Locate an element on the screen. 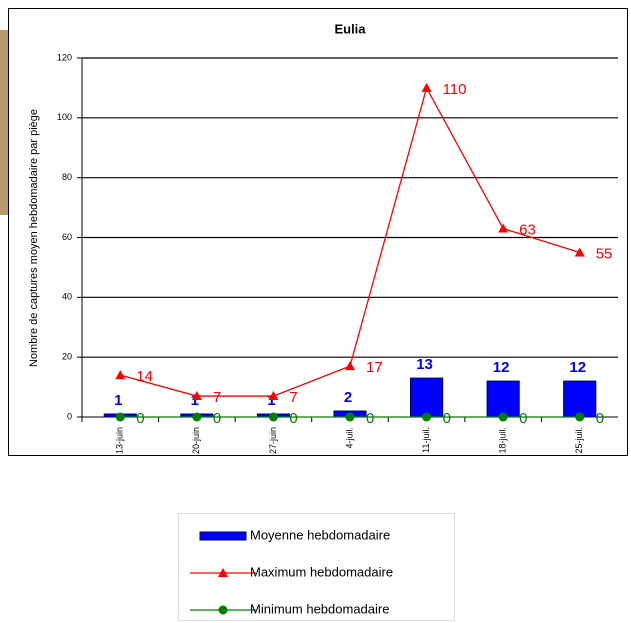  line-value-label: 55 is located at coordinates (604, 253).